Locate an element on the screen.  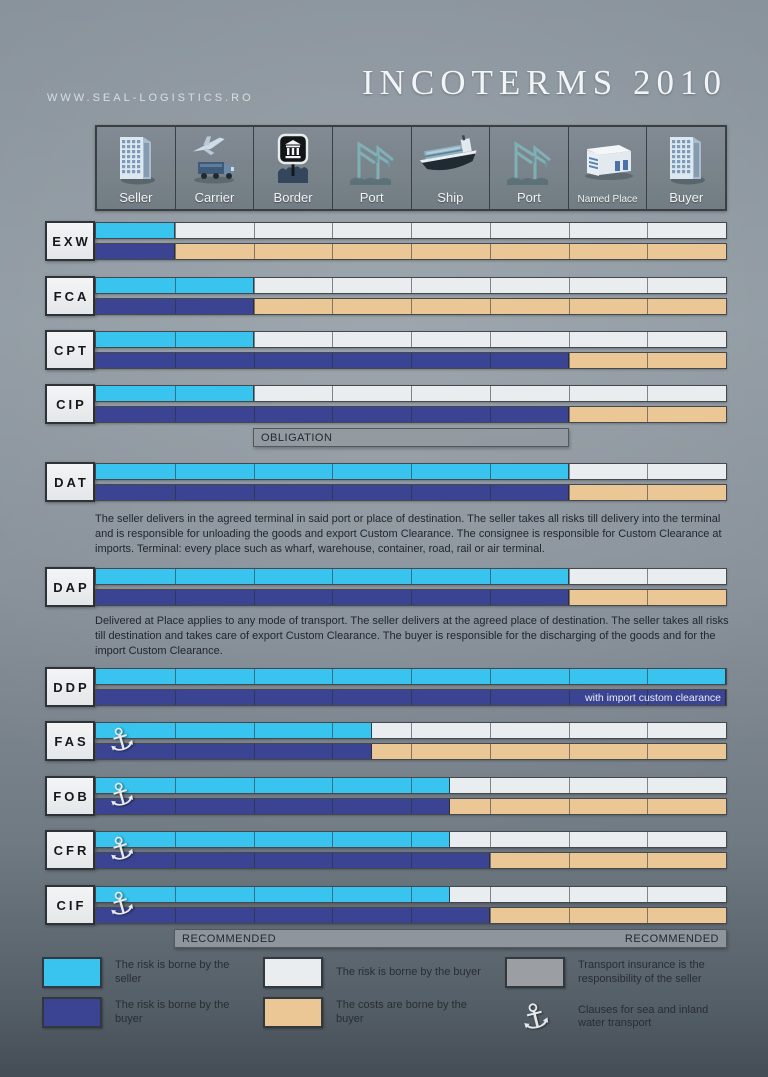
legend-swatch-cost-buyer is located at coordinates (293, 1012).